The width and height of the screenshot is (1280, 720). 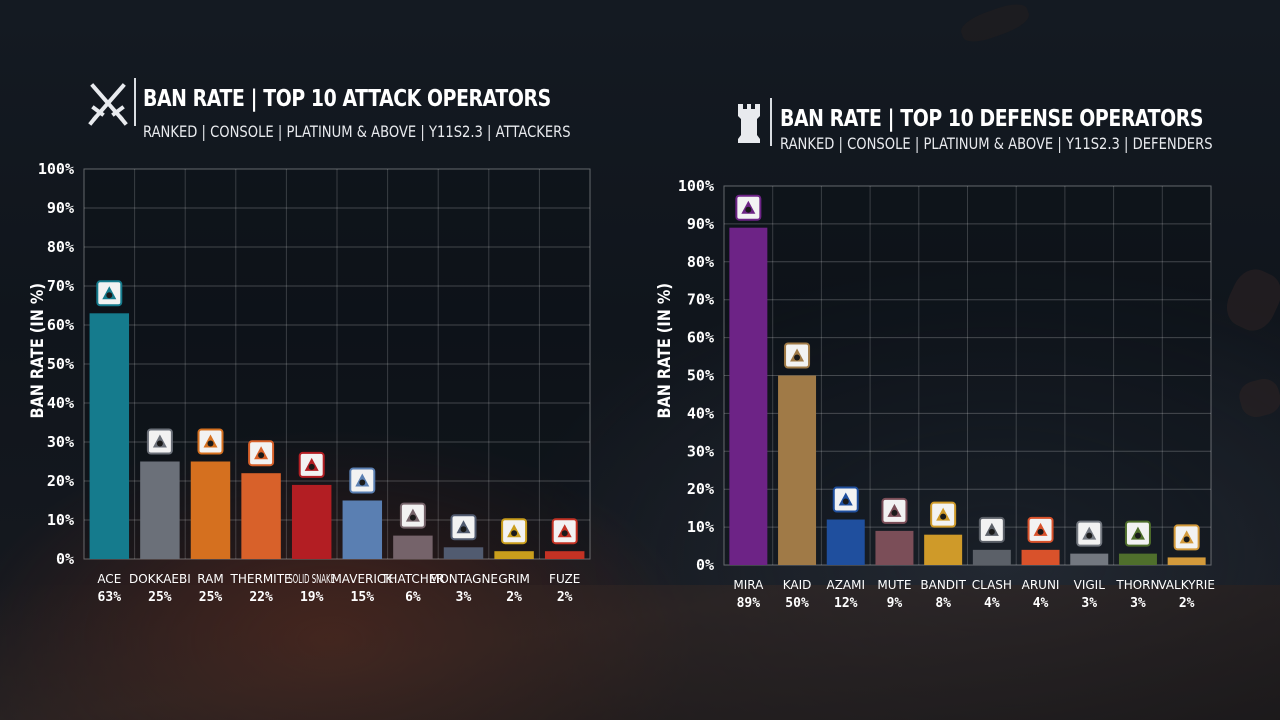 I want to click on bar-thermite, so click(x=261, y=516).